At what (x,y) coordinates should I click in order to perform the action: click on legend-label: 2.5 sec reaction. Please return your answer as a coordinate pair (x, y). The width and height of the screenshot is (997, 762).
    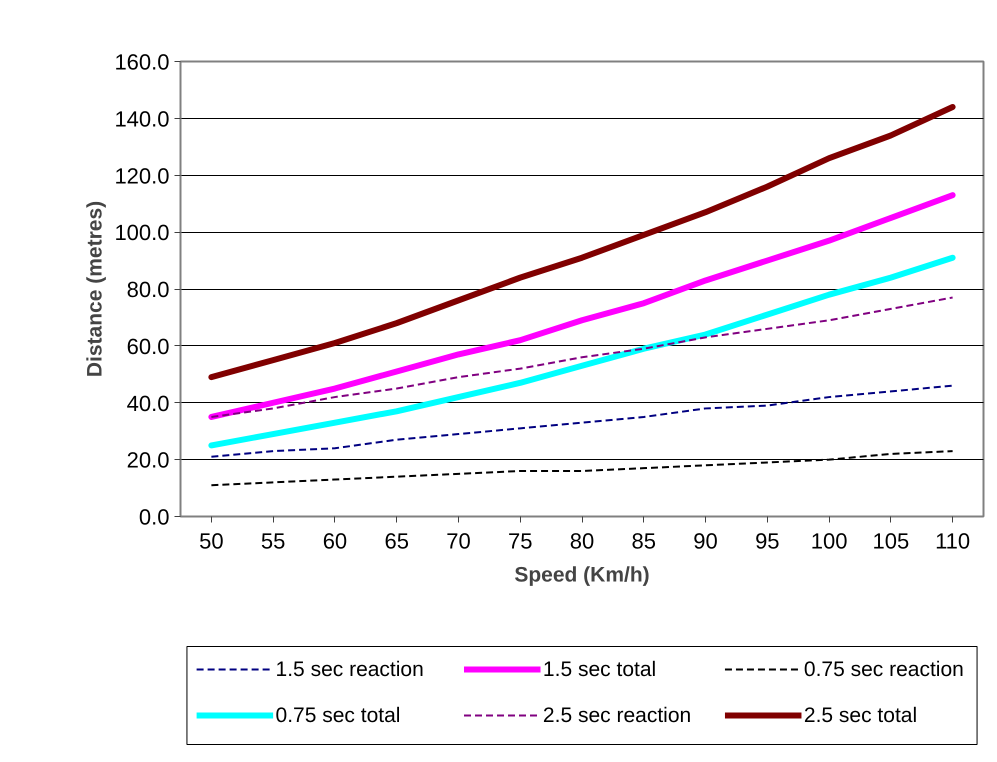
    Looking at the image, I should click on (617, 715).